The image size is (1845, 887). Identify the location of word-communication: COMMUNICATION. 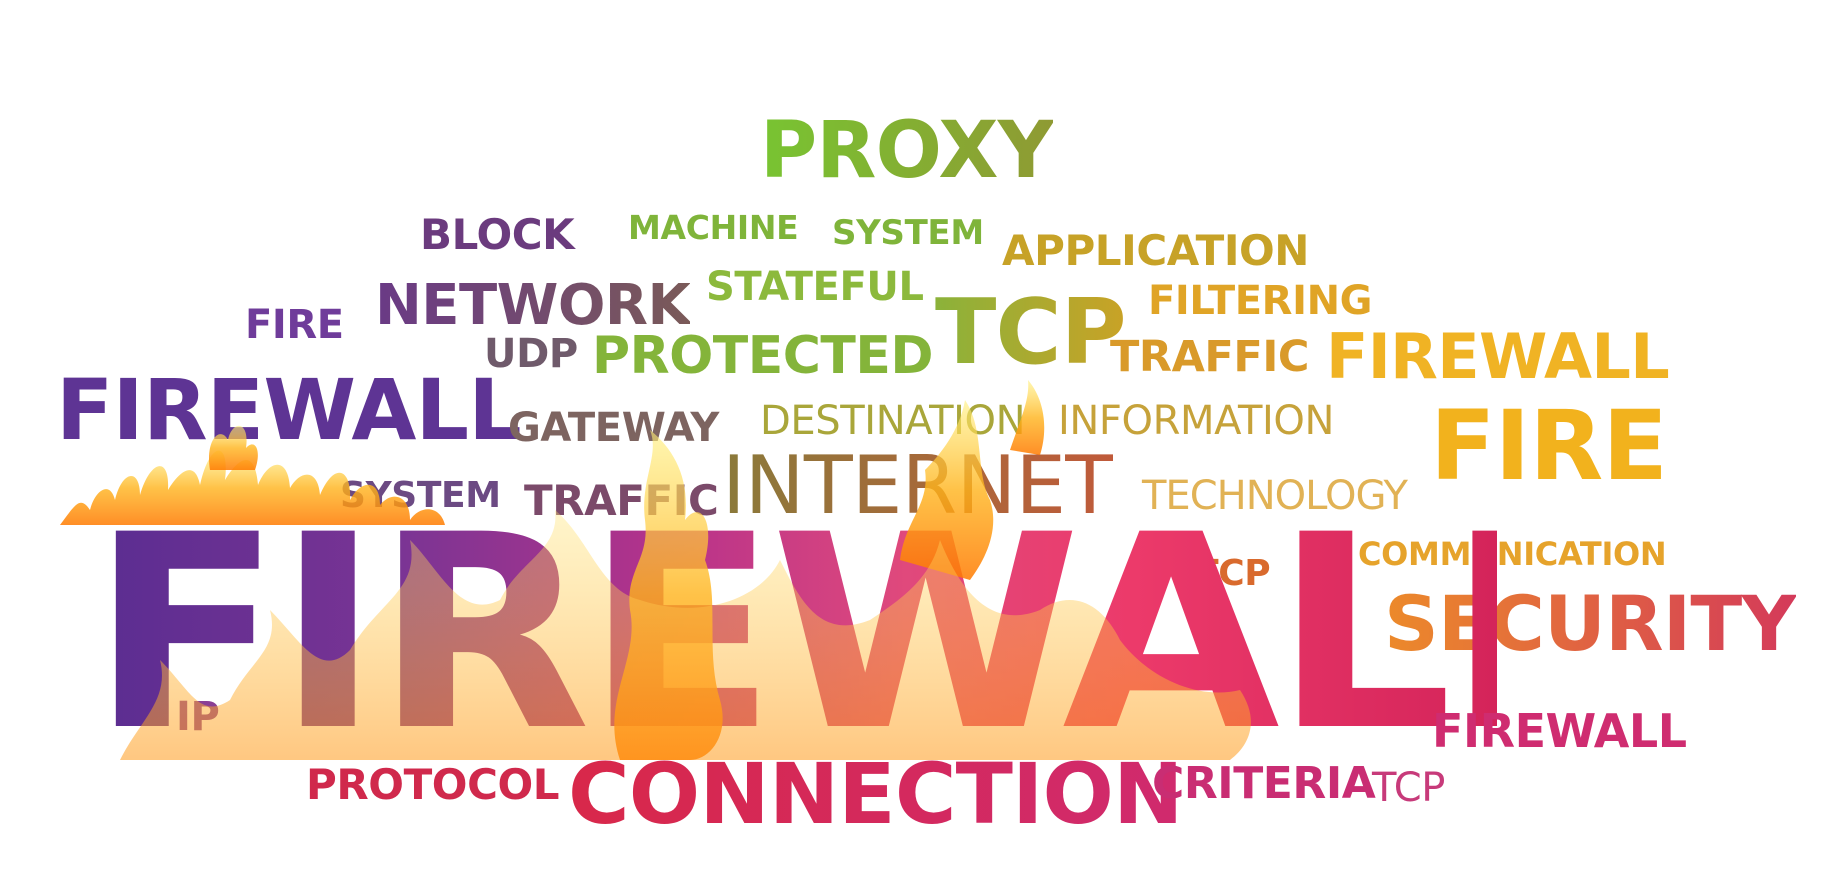
(1512, 554).